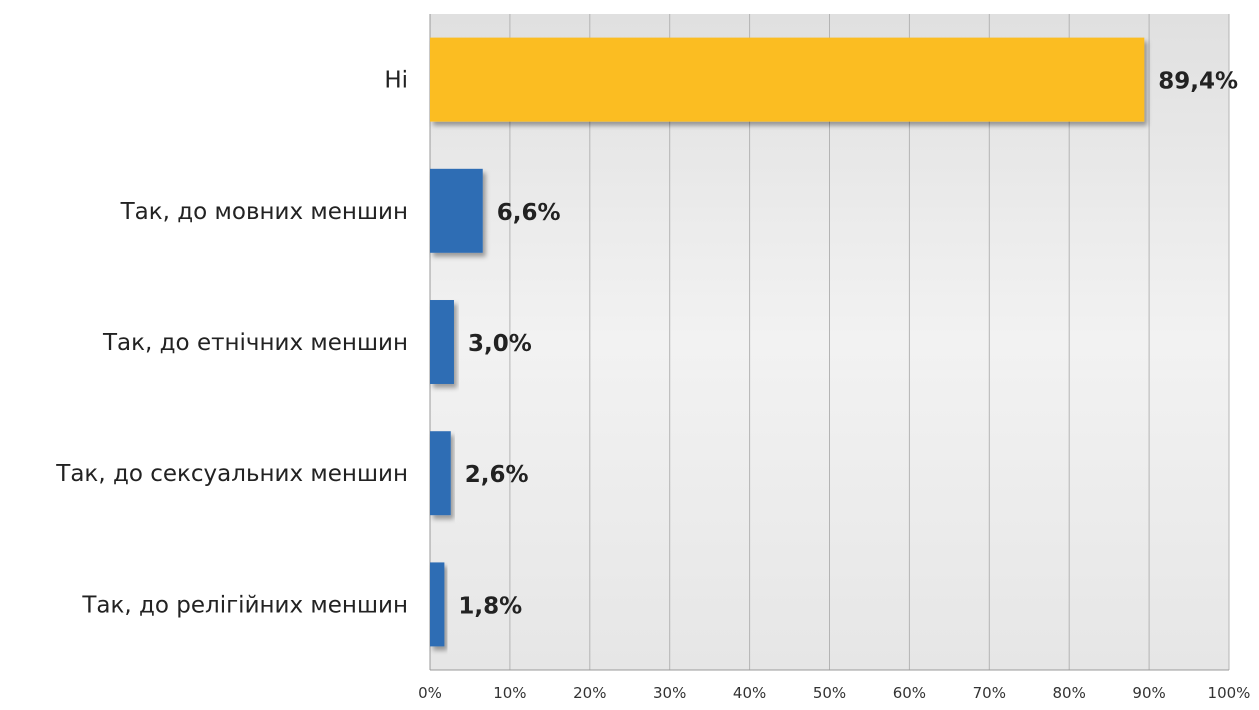 Image resolution: width=1259 pixels, height=710 pixels. I want to click on data-label: 3,0%, so click(500, 344).